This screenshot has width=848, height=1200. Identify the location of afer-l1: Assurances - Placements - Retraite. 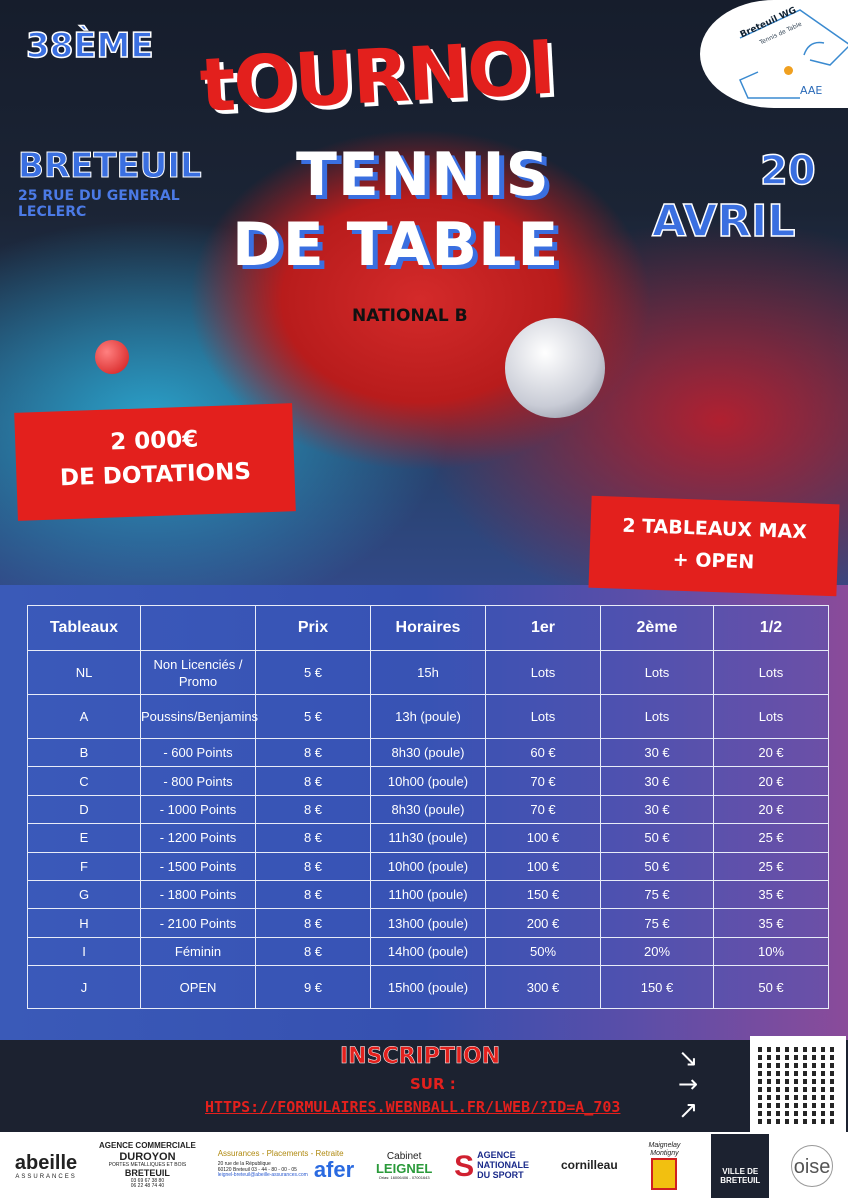
(280, 1153).